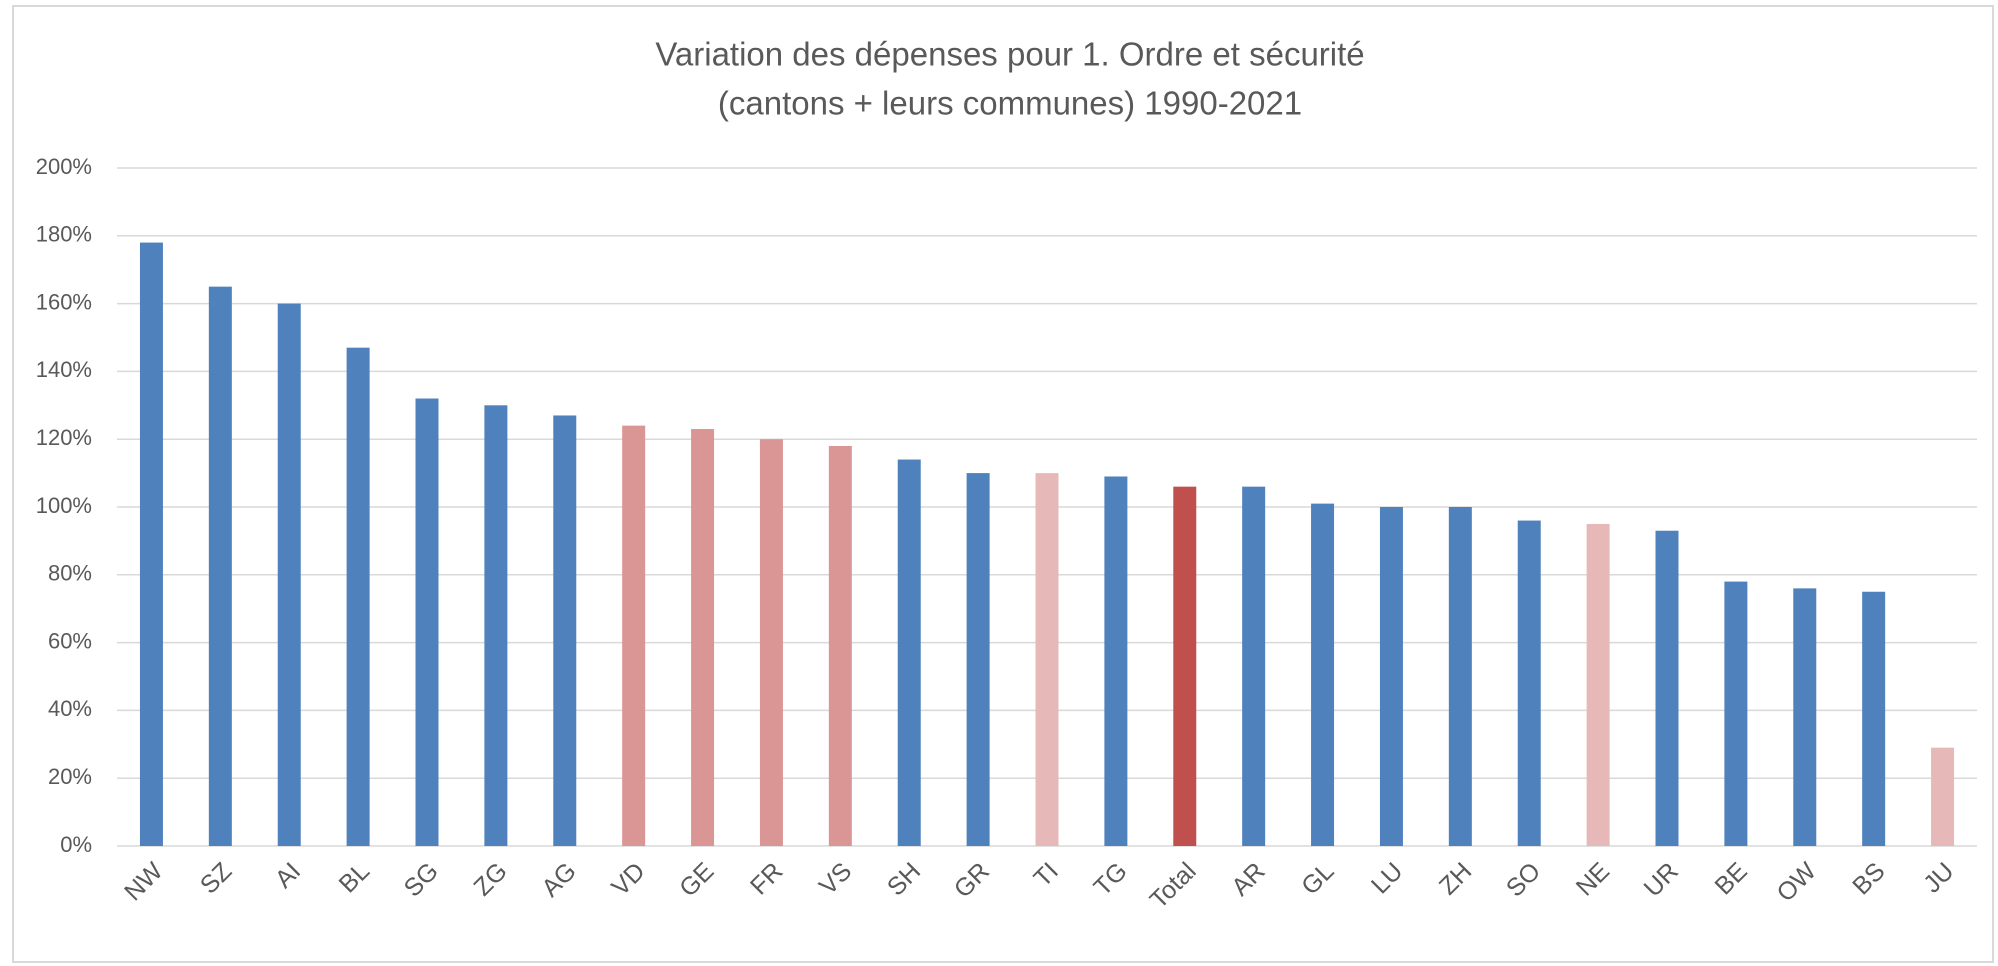 This screenshot has height=966, width=1998. I want to click on x-tick-label: AG, so click(558, 879).